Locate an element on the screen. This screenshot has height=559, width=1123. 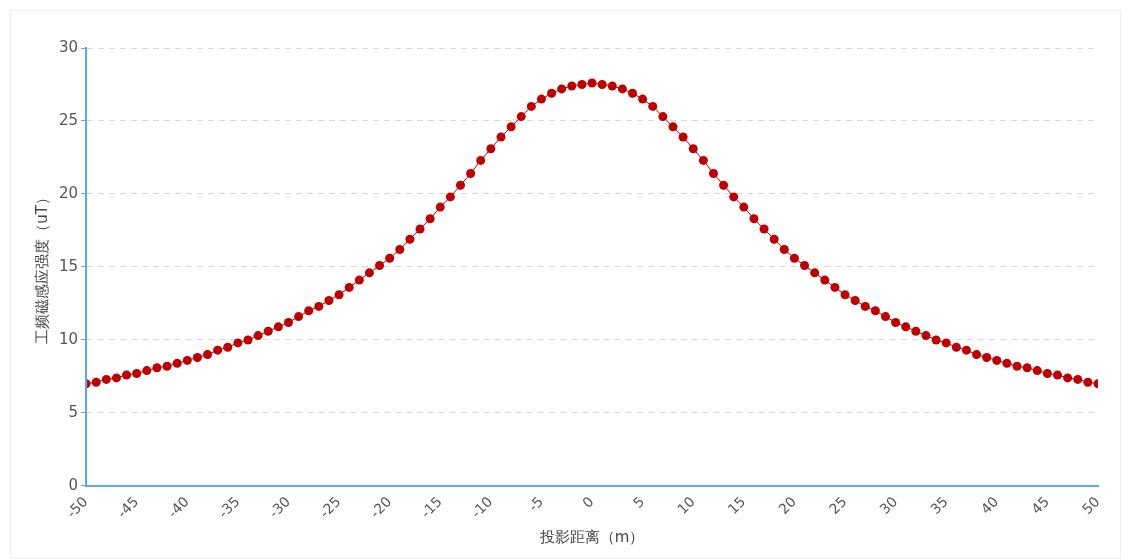
x-tick-label: 15 is located at coordinates (736, 505).